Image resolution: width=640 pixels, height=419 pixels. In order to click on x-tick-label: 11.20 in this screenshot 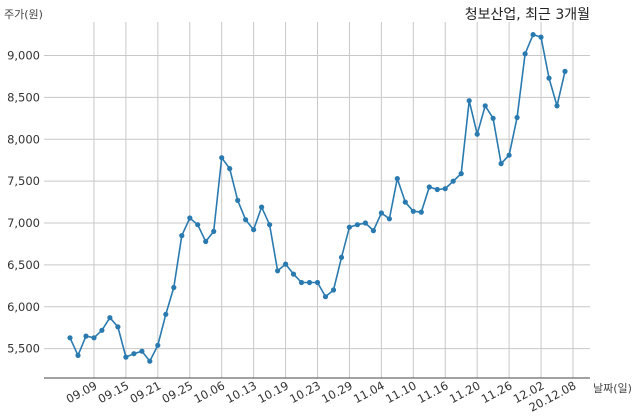, I will do `click(465, 392)`.